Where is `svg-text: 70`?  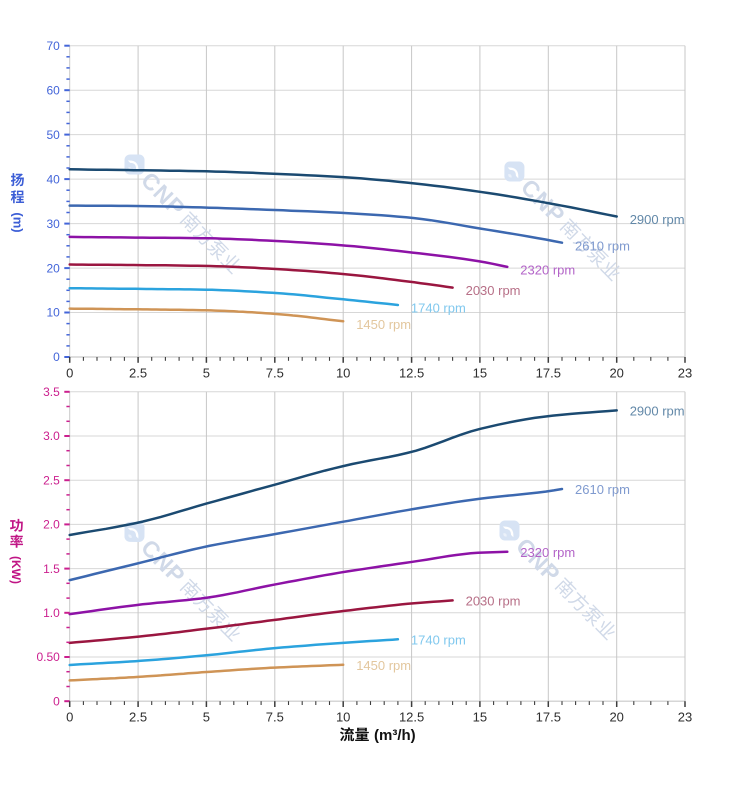 svg-text: 70 is located at coordinates (53, 46).